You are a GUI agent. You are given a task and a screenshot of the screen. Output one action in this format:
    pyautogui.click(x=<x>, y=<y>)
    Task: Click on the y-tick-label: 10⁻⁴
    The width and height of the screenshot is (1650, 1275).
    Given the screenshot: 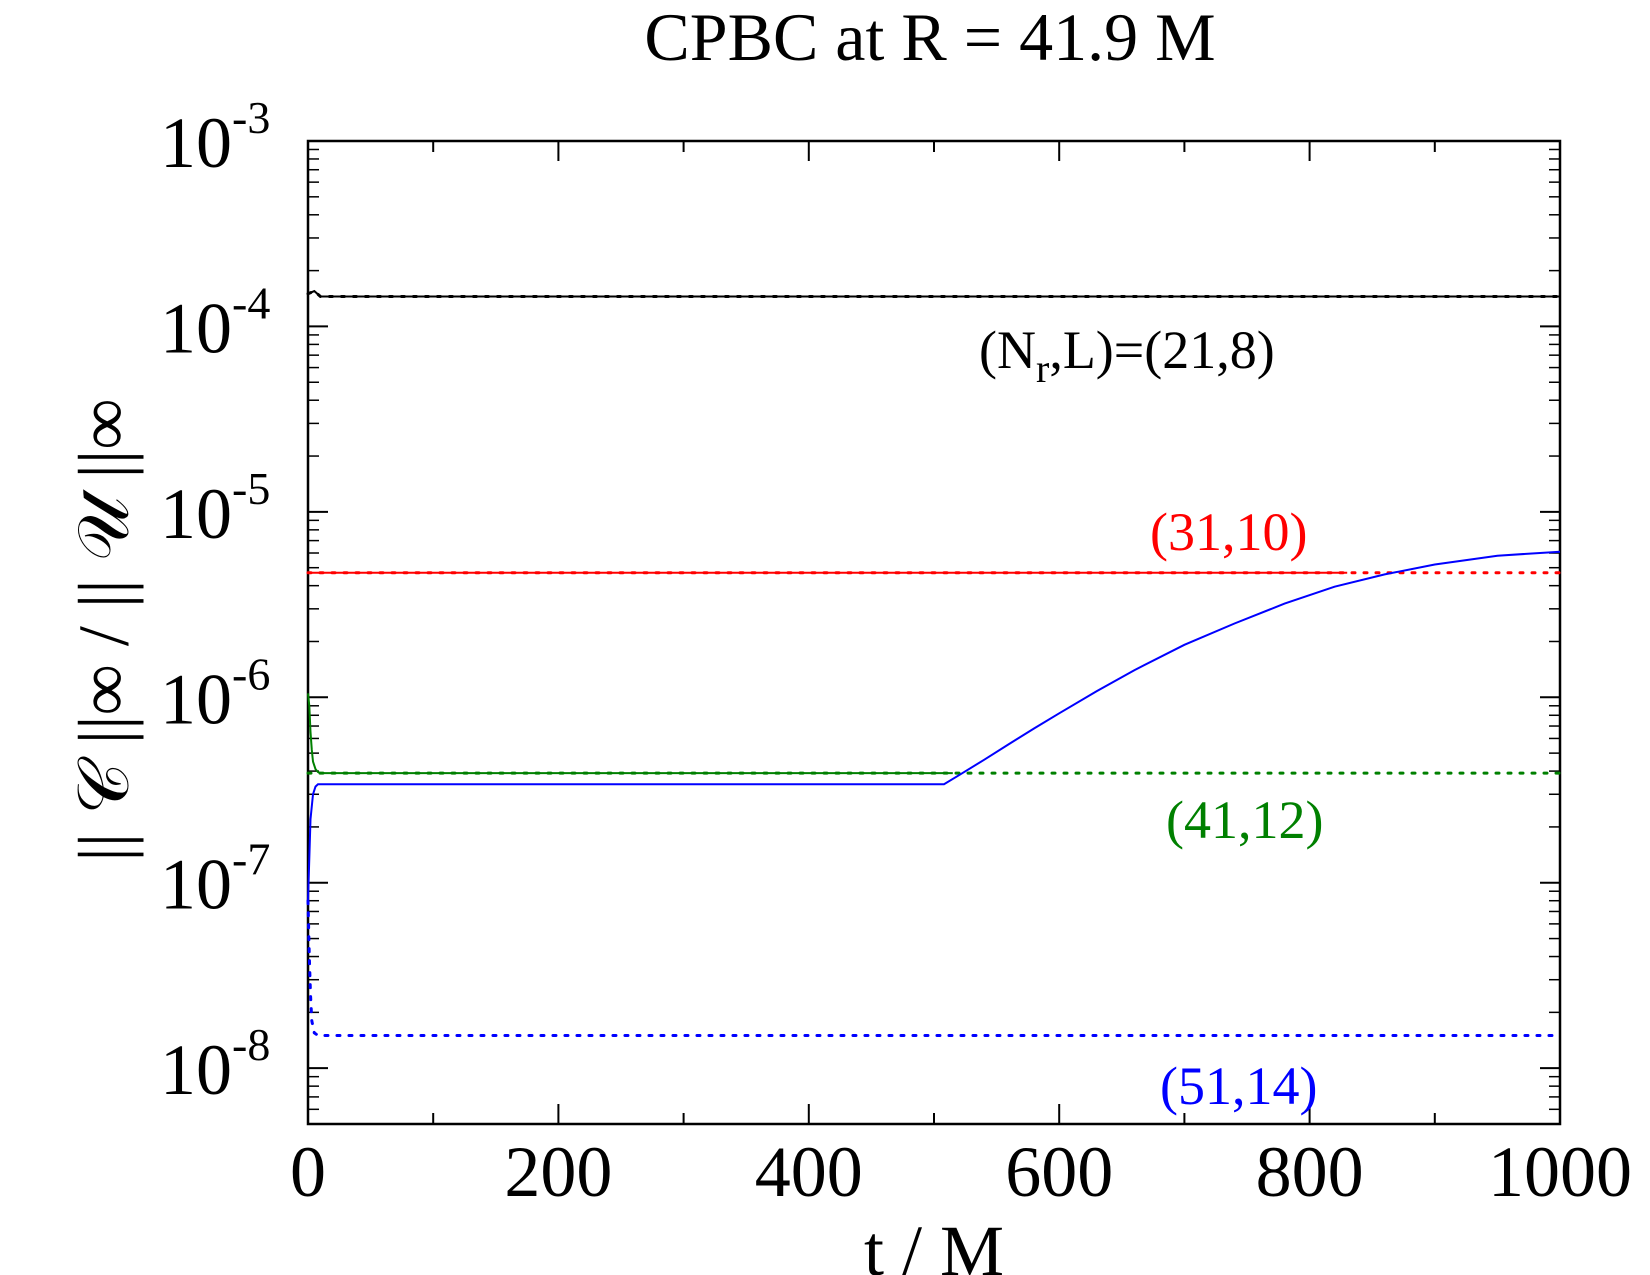 What is the action you would take?
    pyautogui.click(x=215, y=322)
    